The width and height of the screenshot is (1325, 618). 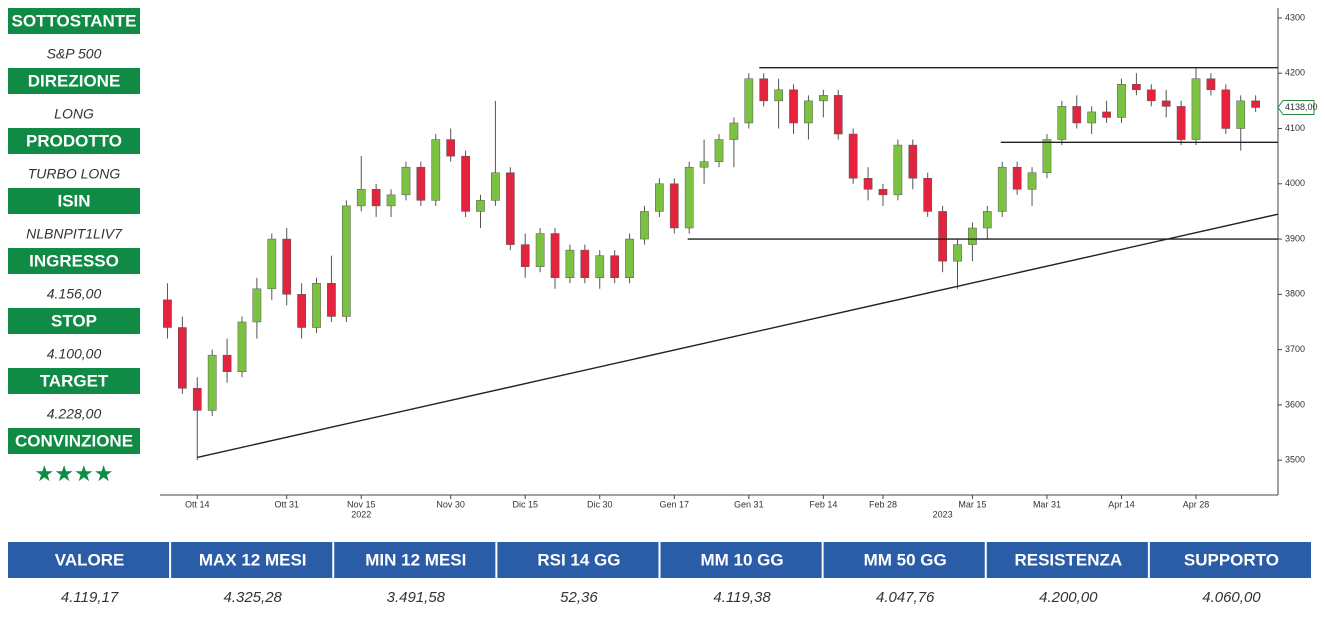 What do you see at coordinates (1295, 294) in the screenshot?
I see `y-tick-label: 3800` at bounding box center [1295, 294].